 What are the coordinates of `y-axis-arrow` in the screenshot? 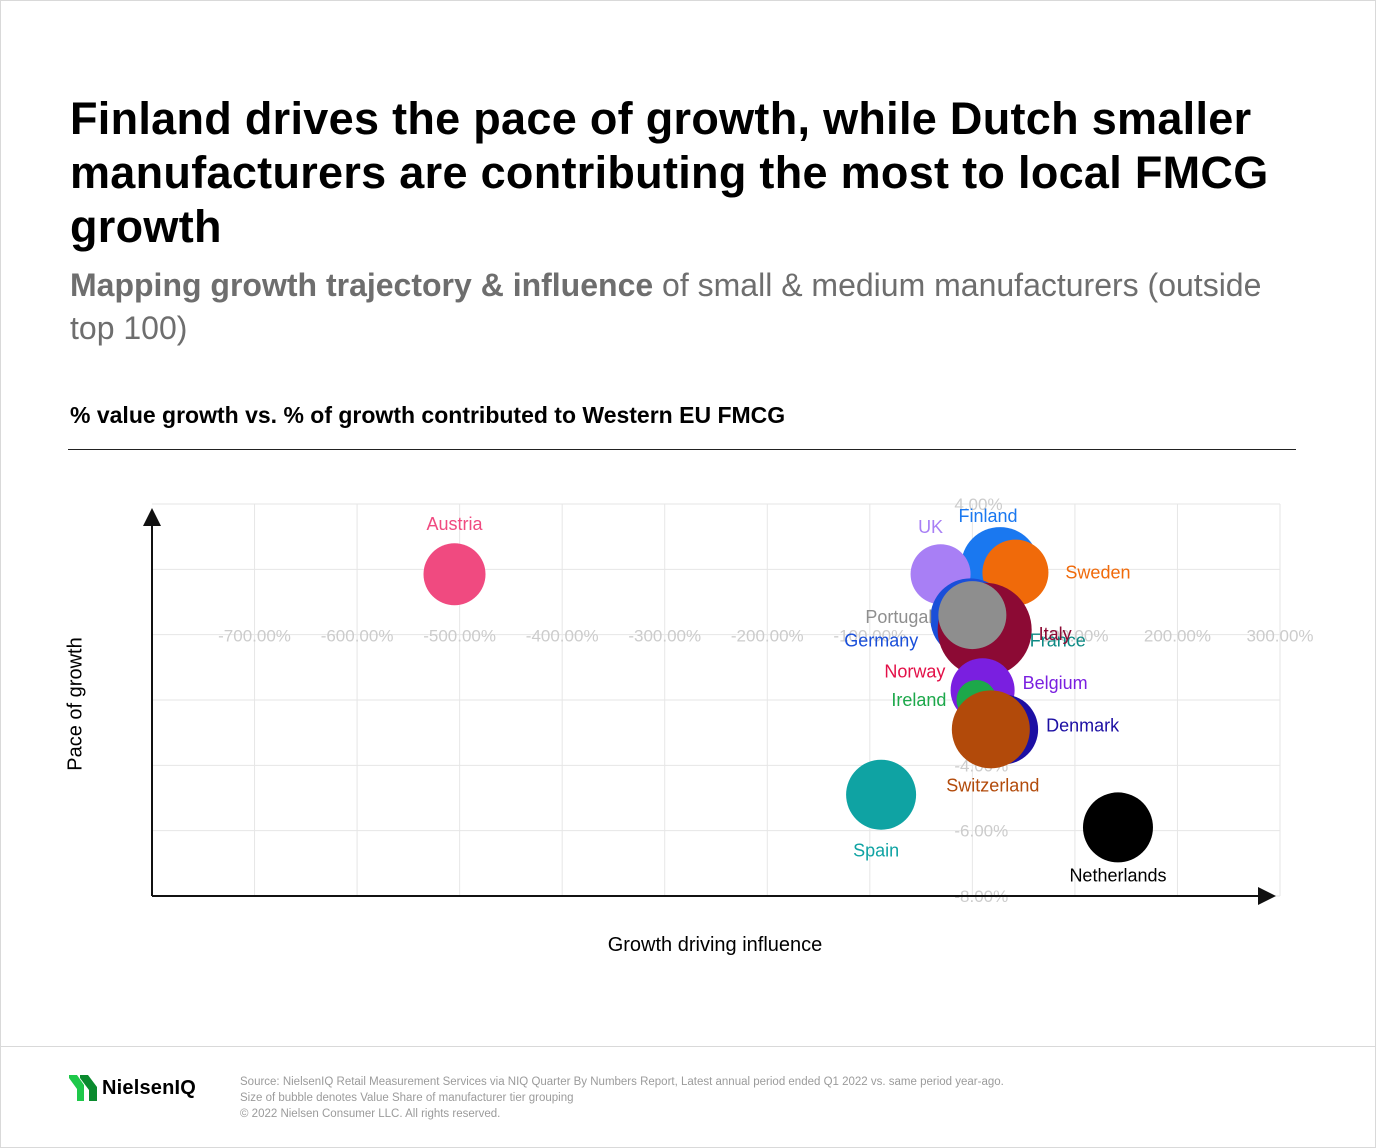 It's located at (152, 517).